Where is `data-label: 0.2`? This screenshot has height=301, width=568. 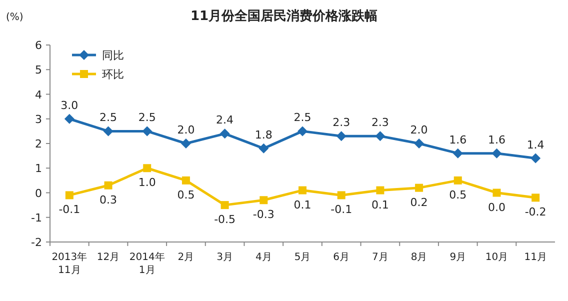
data-label: 0.2 is located at coordinates (419, 202).